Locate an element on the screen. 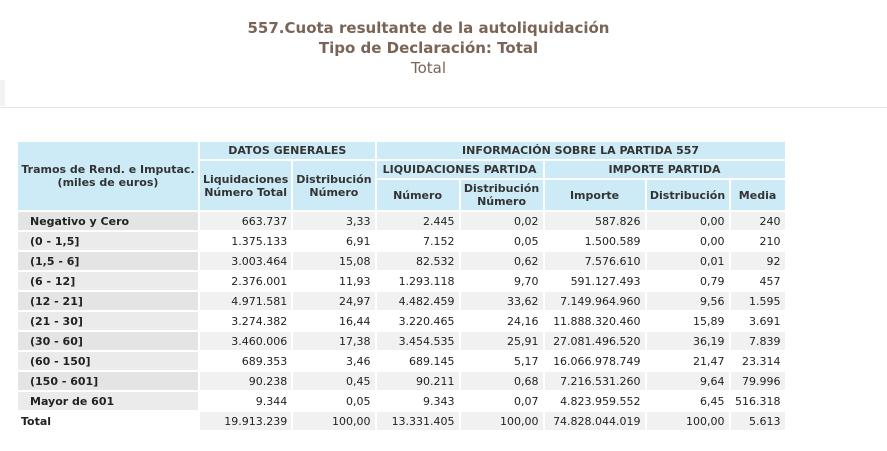 The width and height of the screenshot is (887, 451). cell: 1.293.118 is located at coordinates (426, 281).